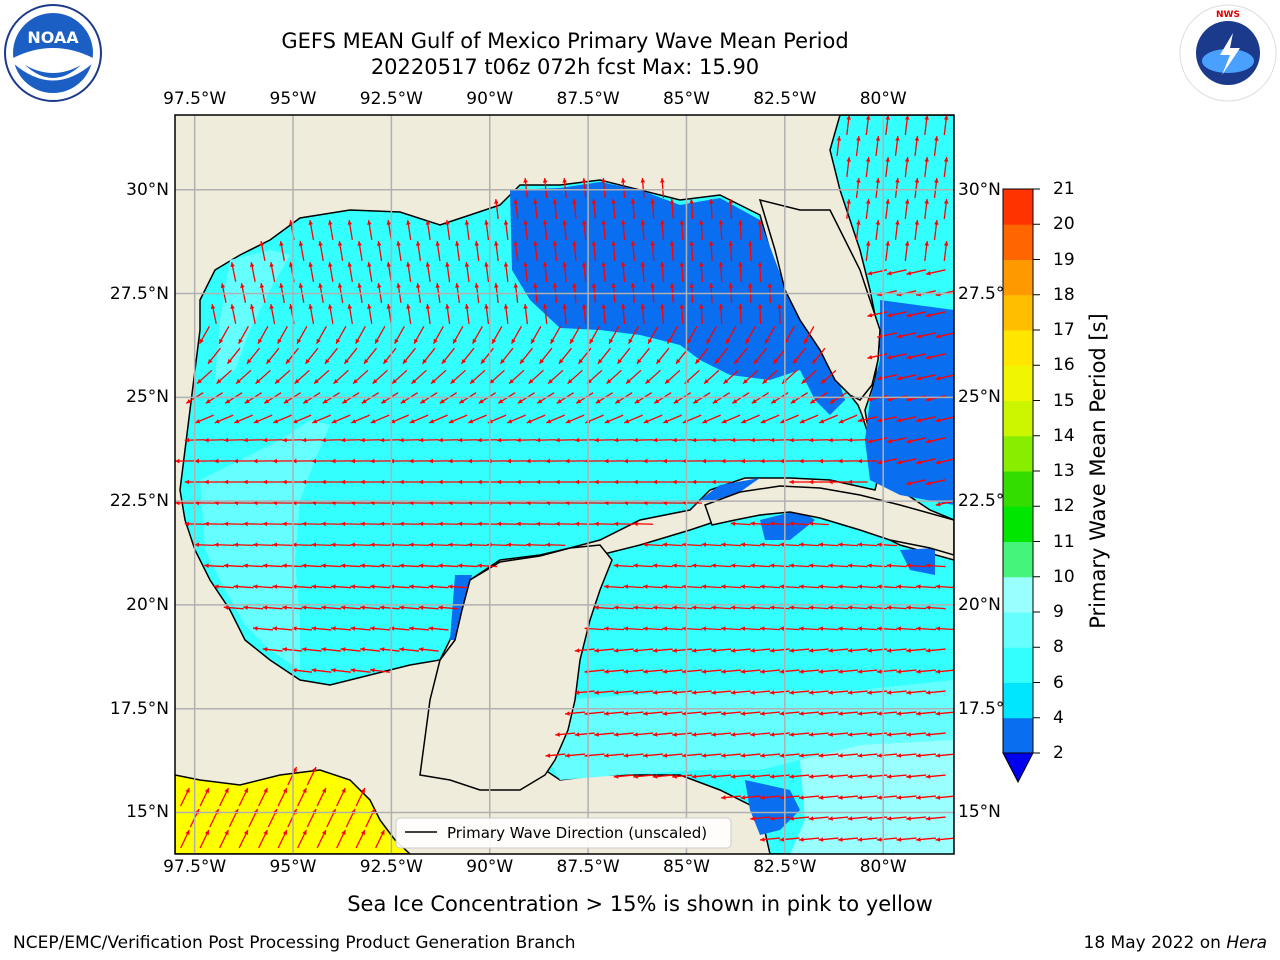  I want to click on tick-label: 92.5°W, so click(391, 99).